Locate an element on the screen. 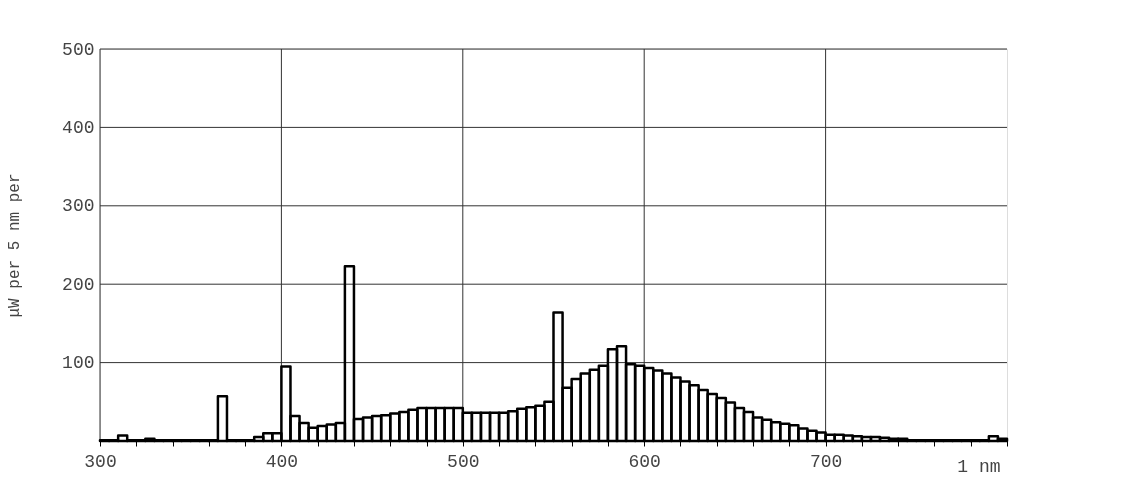 This screenshot has height=500, width=1124. x-tick-label: 500 is located at coordinates (463, 461).